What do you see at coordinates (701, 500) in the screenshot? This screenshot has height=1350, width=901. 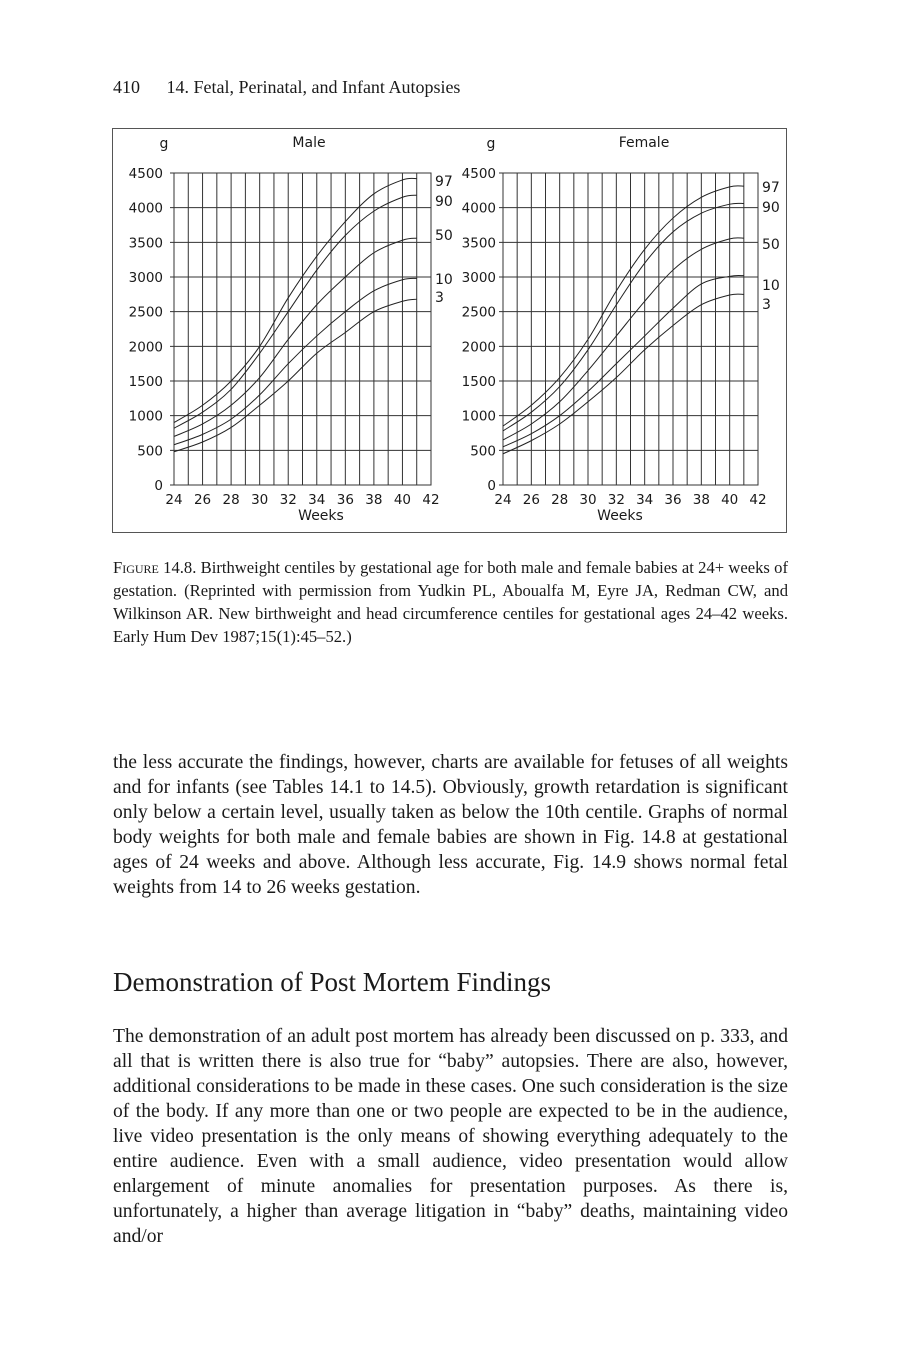 I see `female-x-tick-38: 38` at bounding box center [701, 500].